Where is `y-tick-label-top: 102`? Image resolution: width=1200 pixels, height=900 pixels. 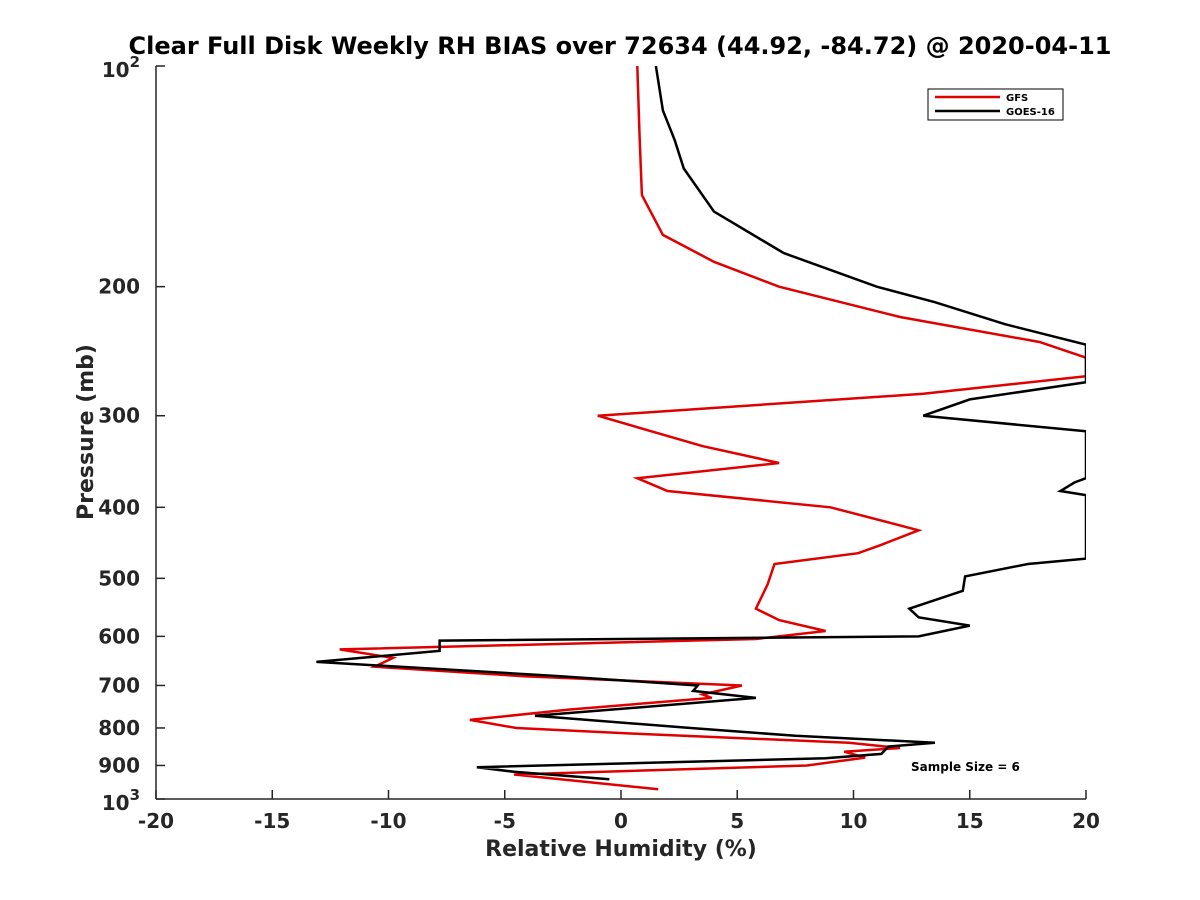
y-tick-label-top: 102 is located at coordinates (121, 67).